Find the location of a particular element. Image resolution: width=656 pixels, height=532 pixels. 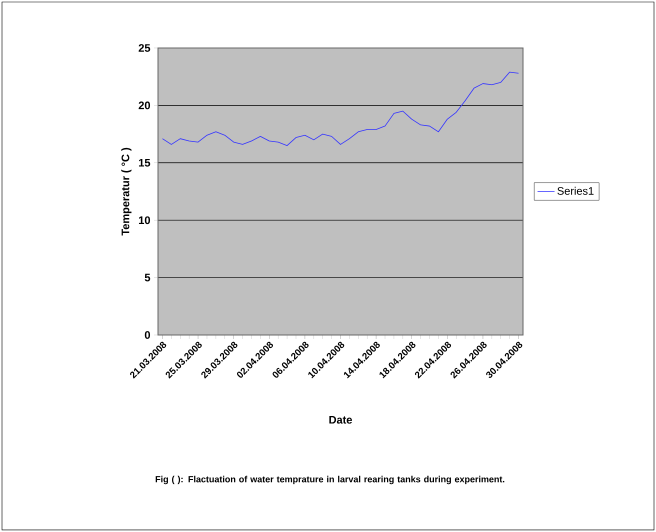

y-tick-label: 20 is located at coordinates (144, 106).